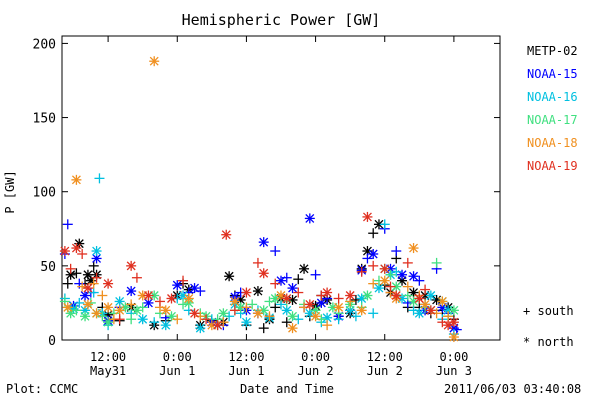 The height and width of the screenshot is (400, 600). What do you see at coordinates (454, 371) in the screenshot?
I see `x-tick-label-date: Jun 3` at bounding box center [454, 371].